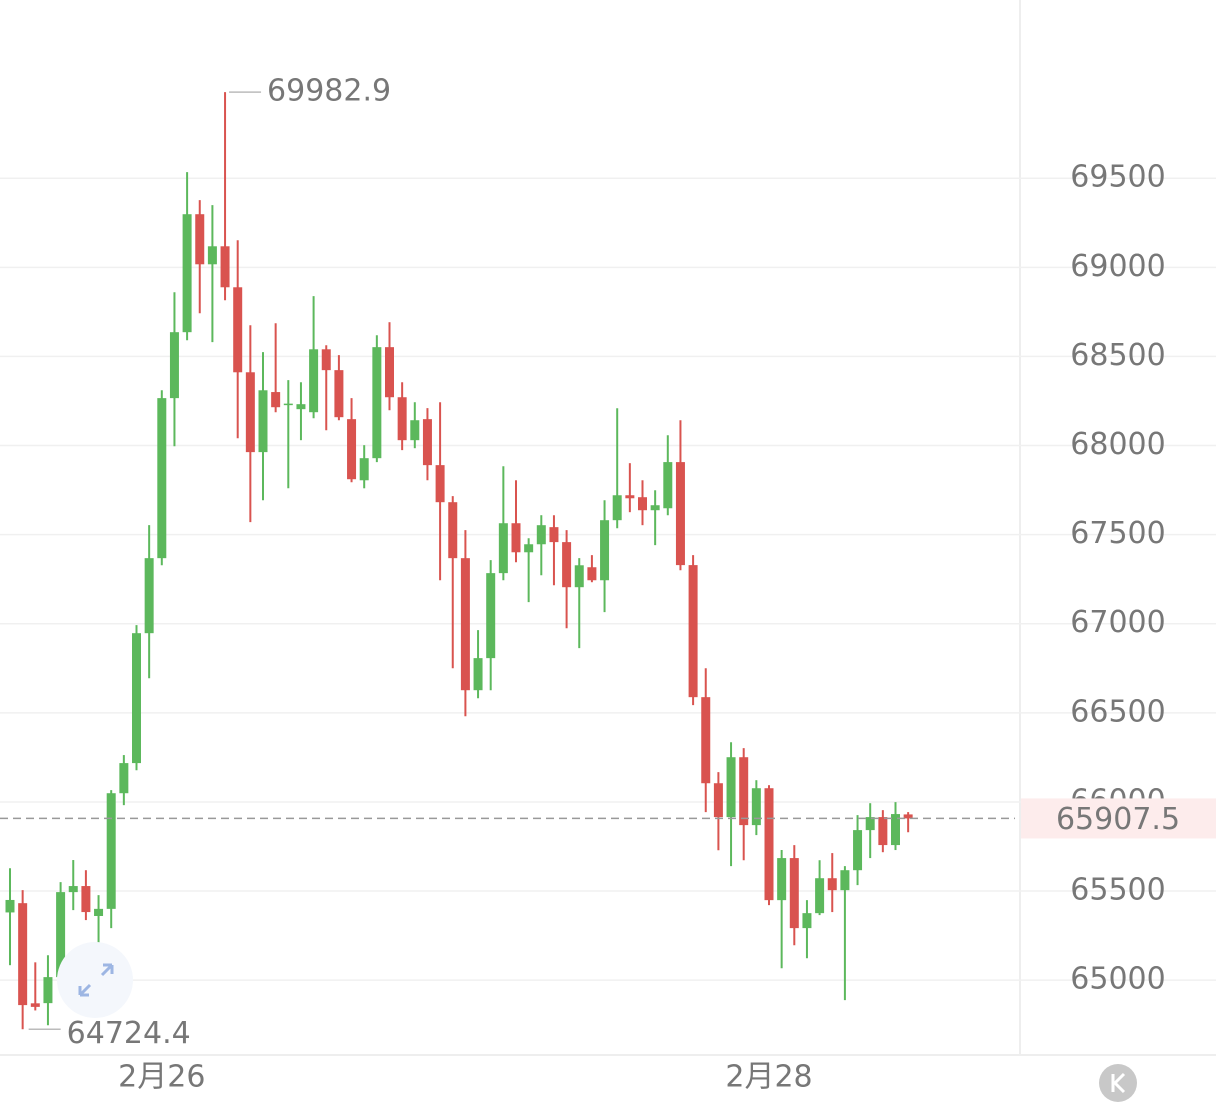 The width and height of the screenshot is (1216, 1105). Describe the element at coordinates (1117, 979) in the screenshot. I see `y-tick-label: 65000` at that location.